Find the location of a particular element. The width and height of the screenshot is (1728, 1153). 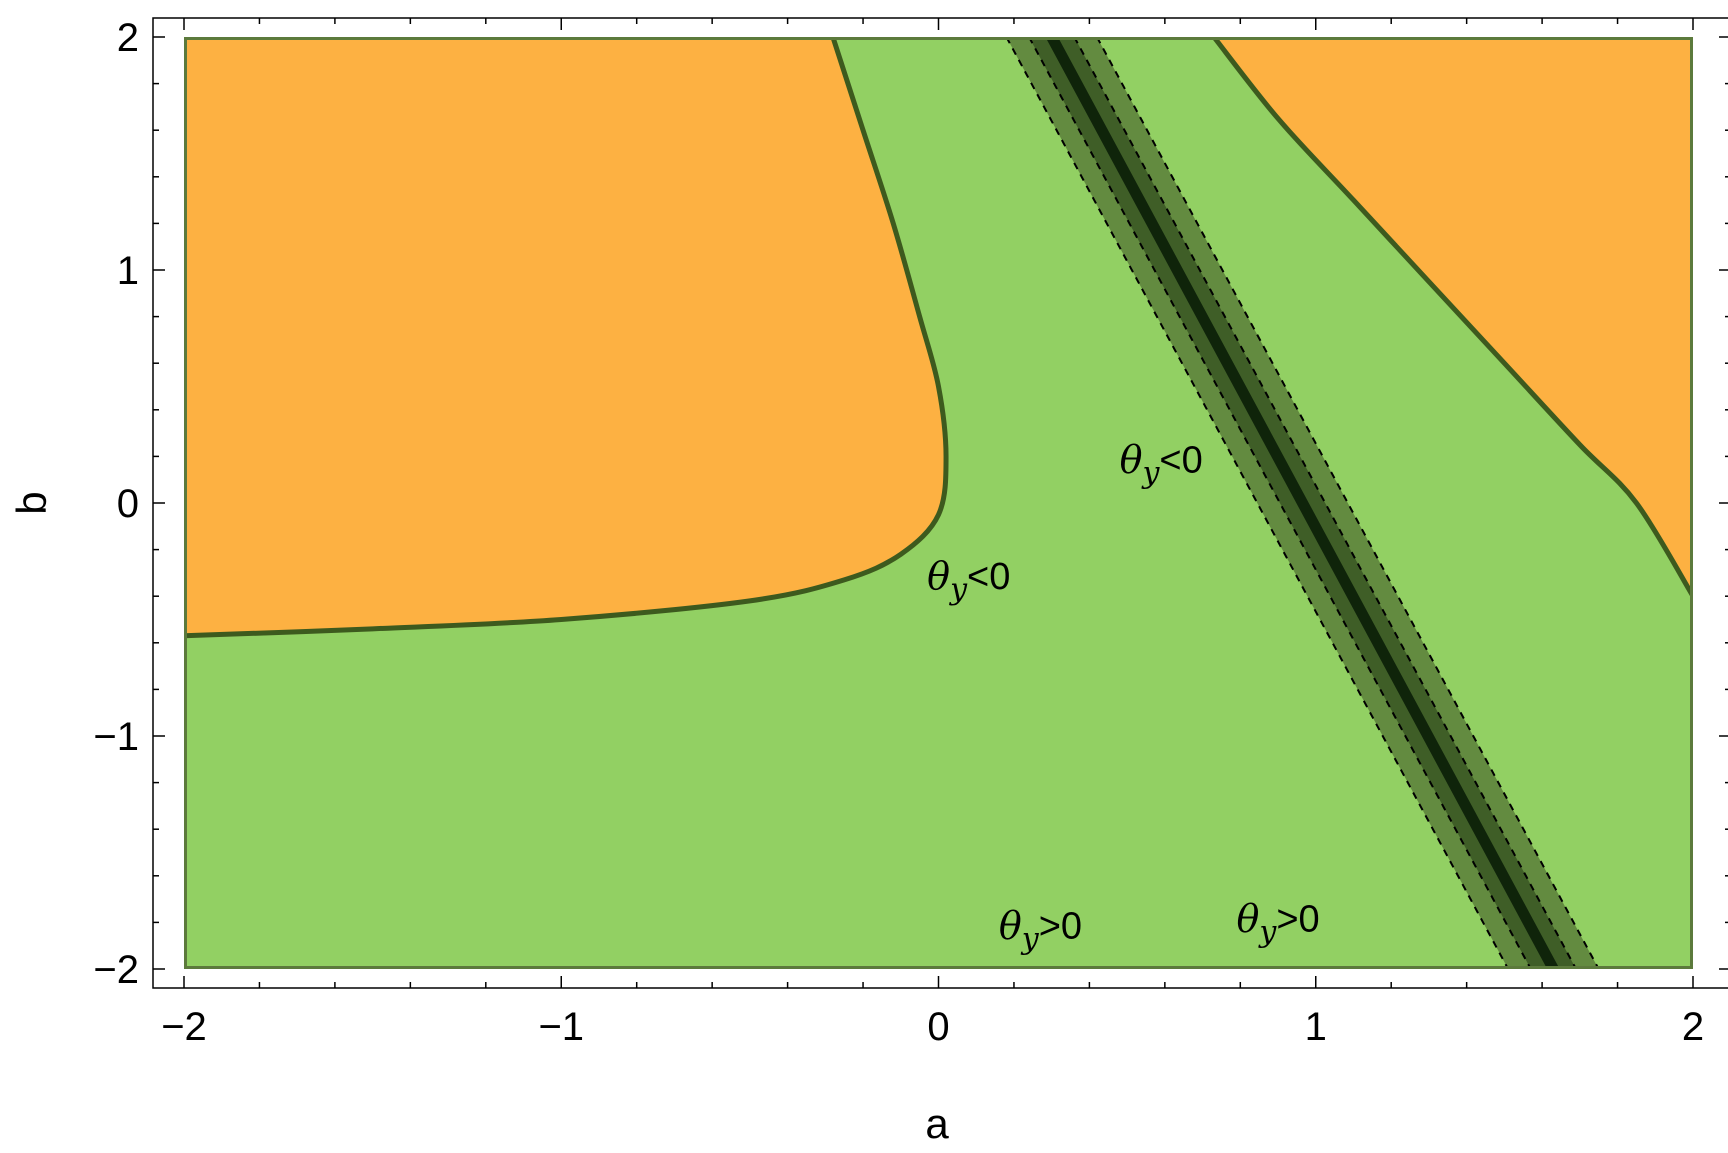

boundary-right is located at coordinates (1452, 317).